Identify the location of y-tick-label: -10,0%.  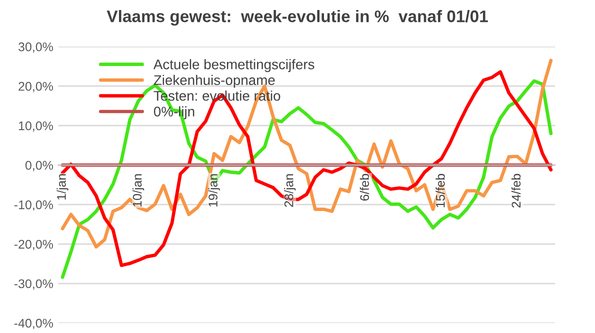
(34, 205).